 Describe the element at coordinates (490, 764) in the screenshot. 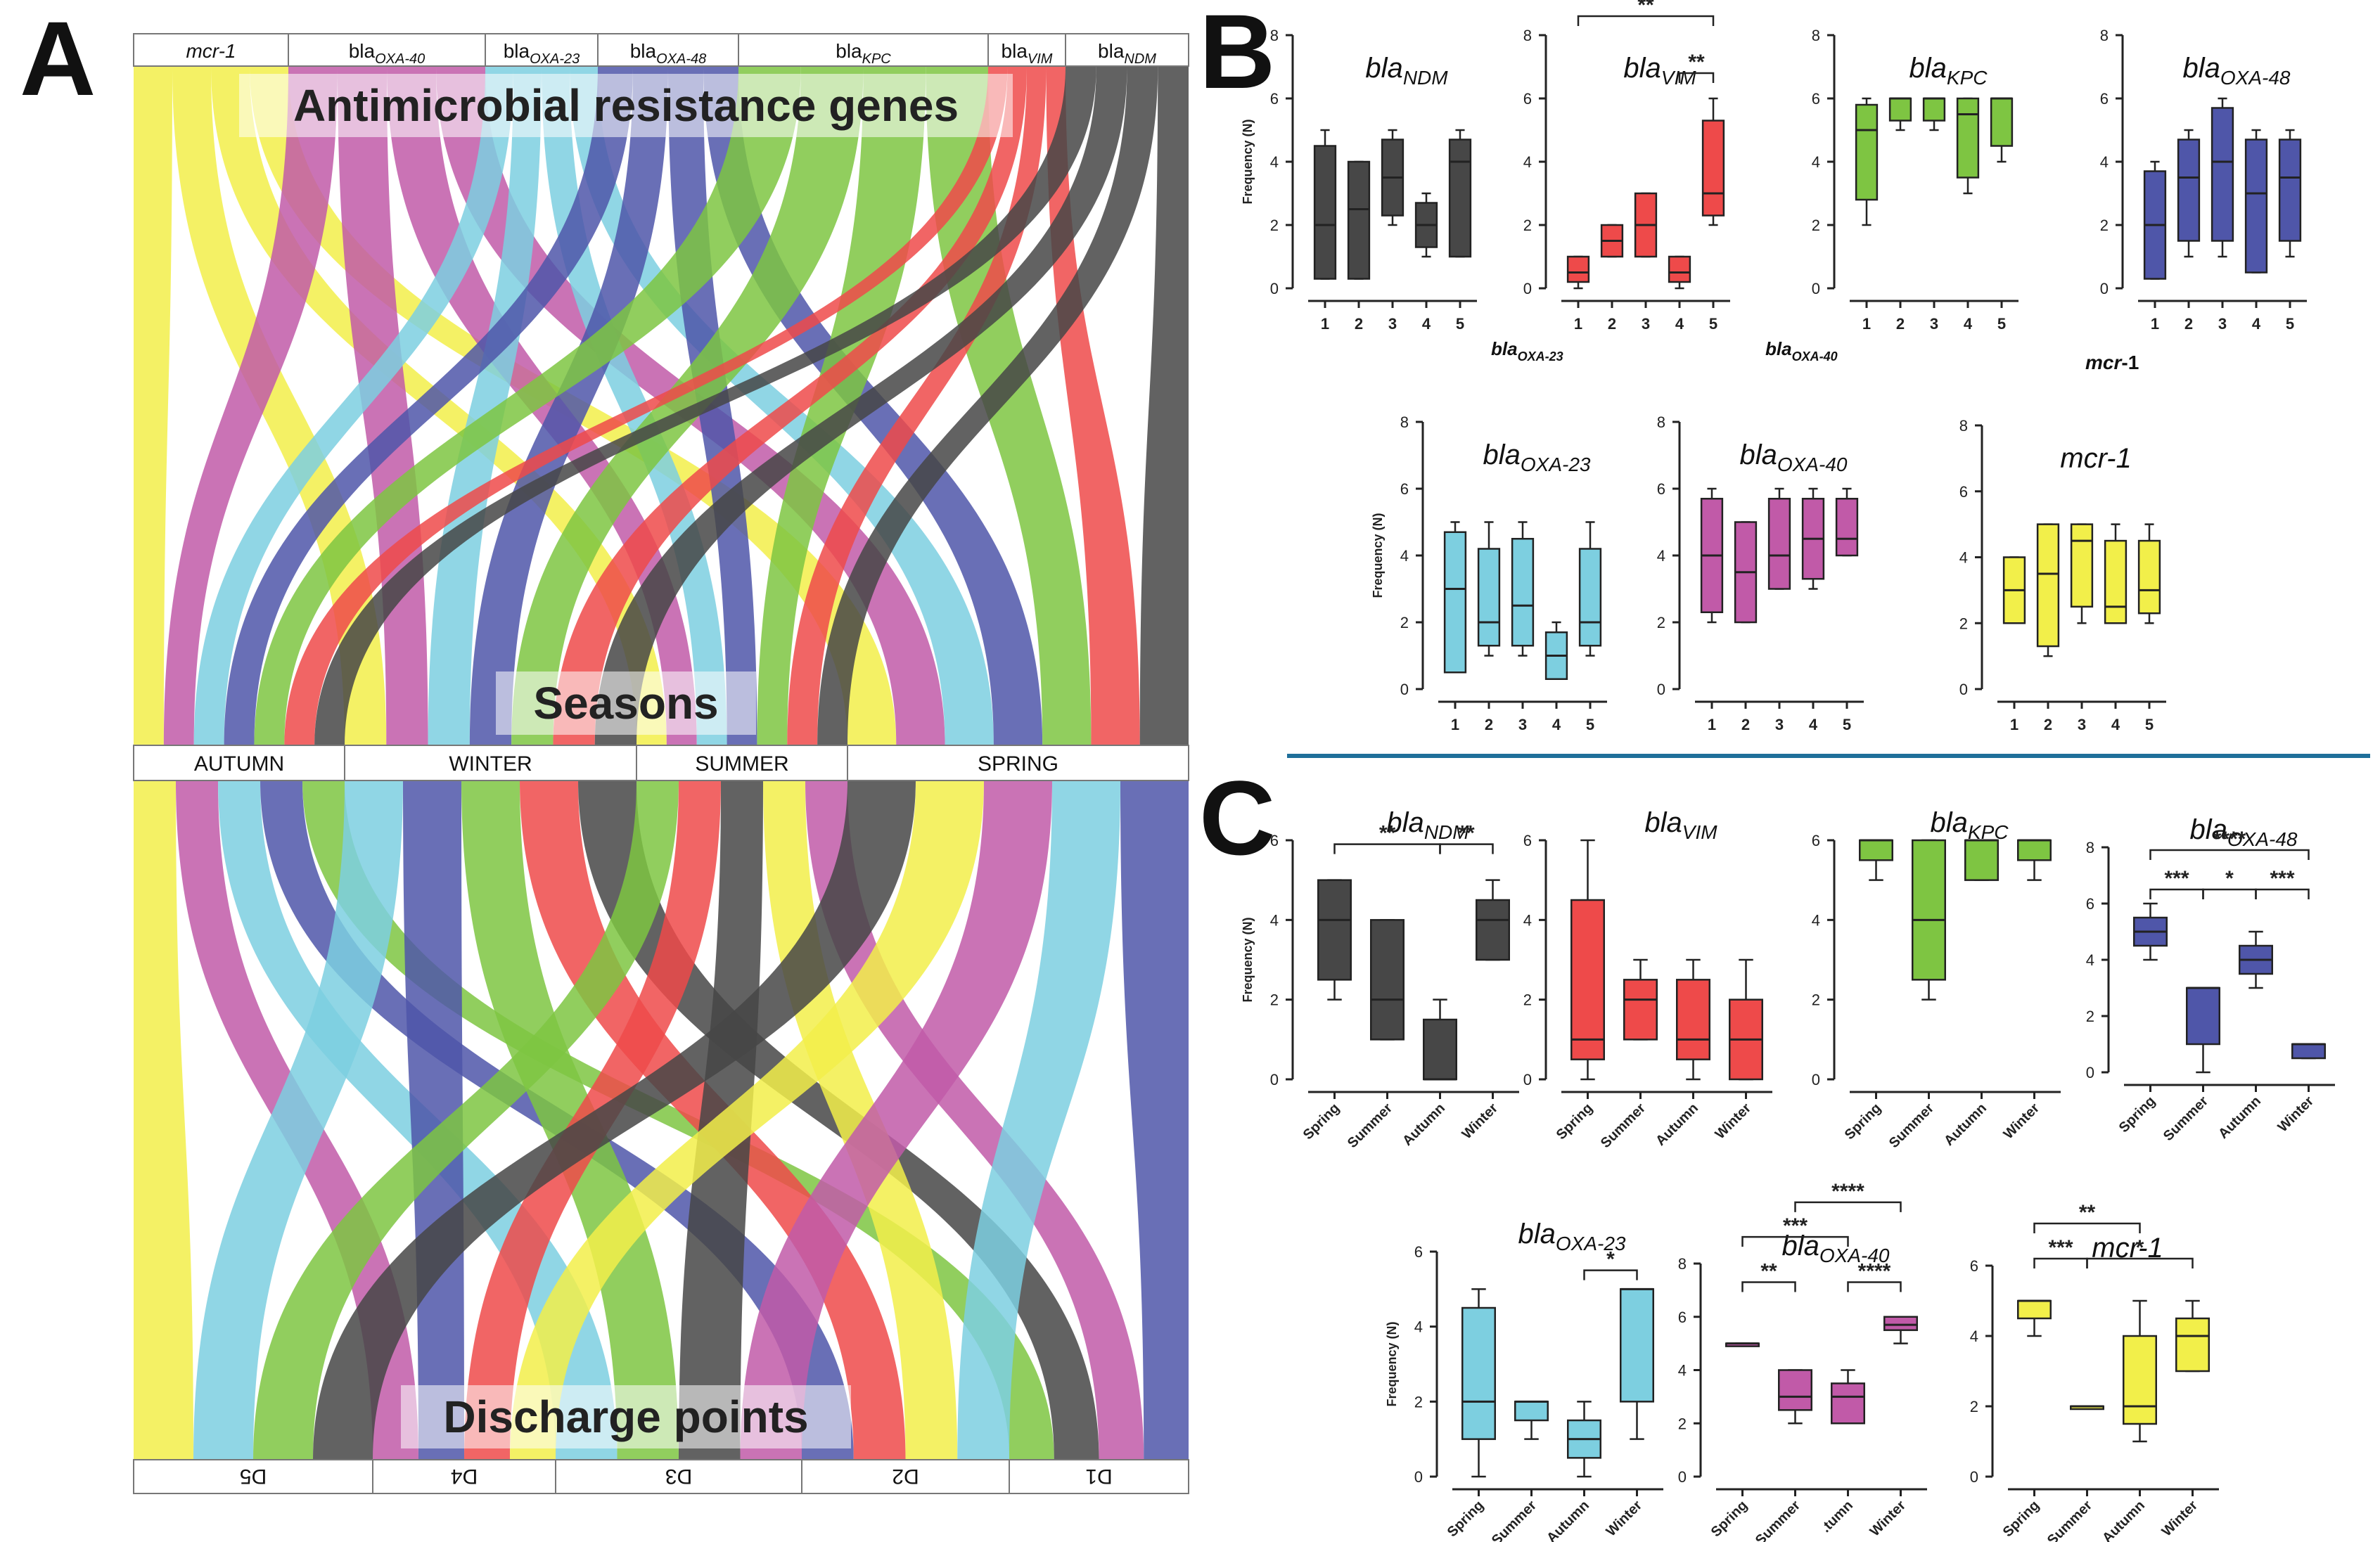

I see `season-label-winter: WINTER` at that location.